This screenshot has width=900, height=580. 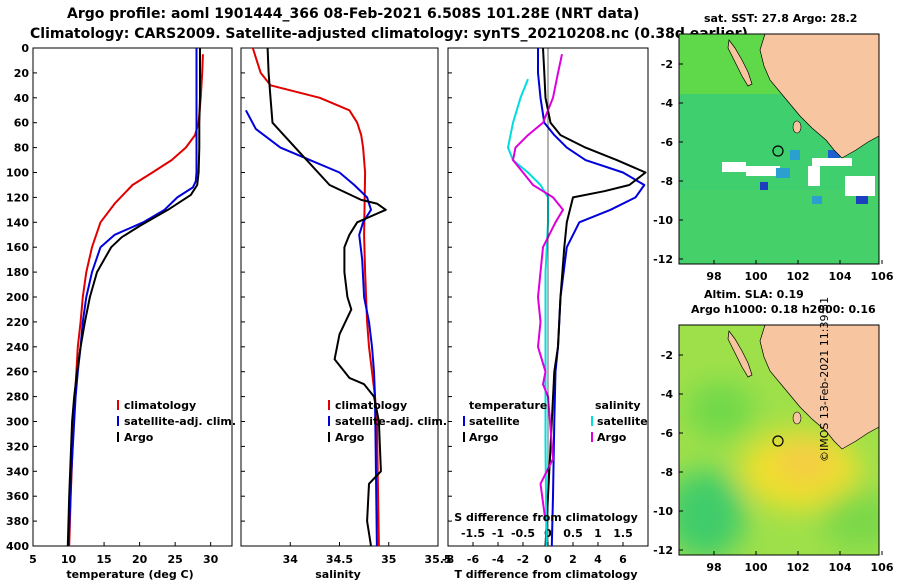 I want to click on legend-label-s-satellite: satellite, so click(x=622, y=421).